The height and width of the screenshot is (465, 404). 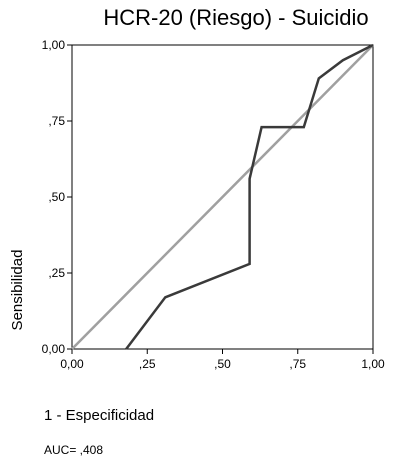 What do you see at coordinates (297, 364) in the screenshot?
I see `x-tick-label: ,75` at bounding box center [297, 364].